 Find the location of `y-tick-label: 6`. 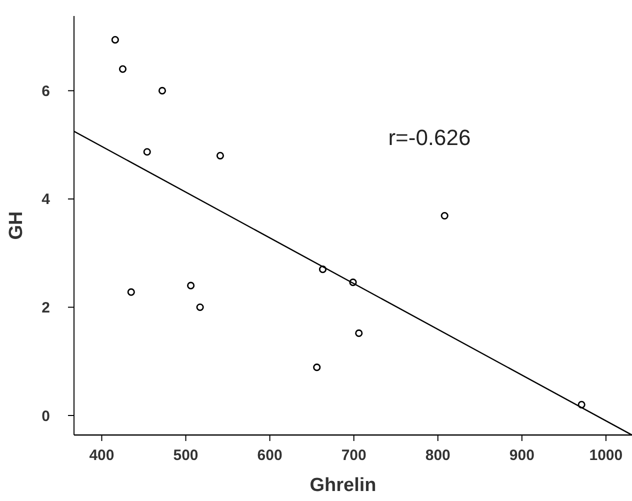

y-tick-label: 6 is located at coordinates (46, 91).